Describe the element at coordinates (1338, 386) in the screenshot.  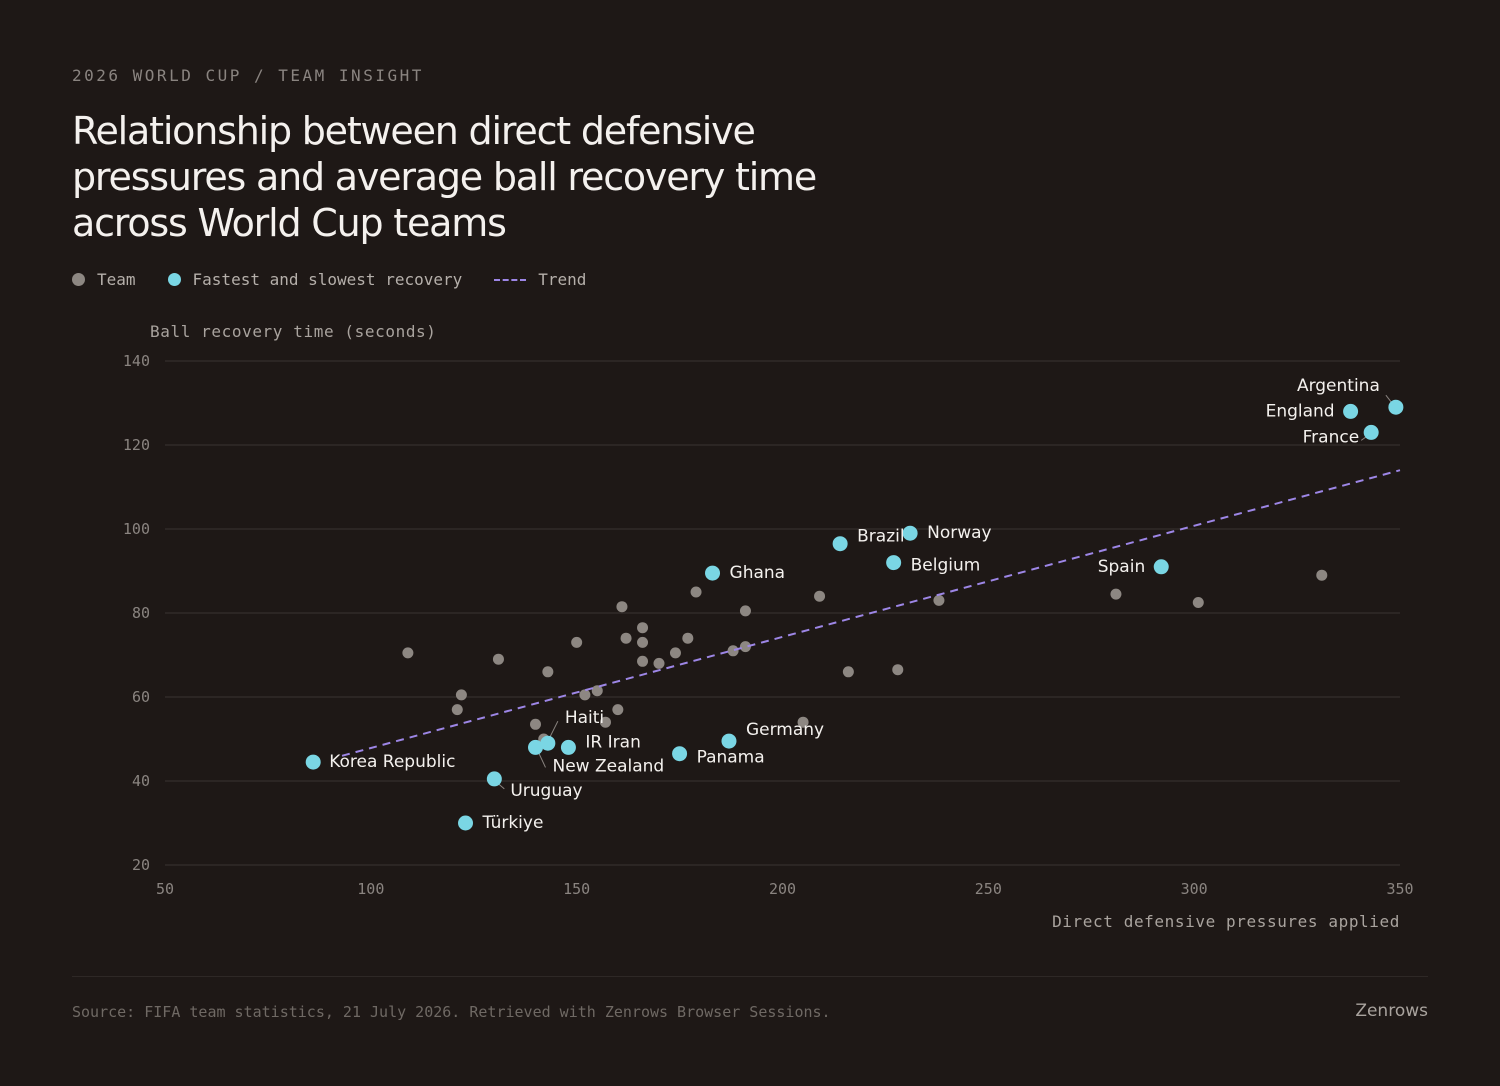
I see `team-label: Argentina` at that location.